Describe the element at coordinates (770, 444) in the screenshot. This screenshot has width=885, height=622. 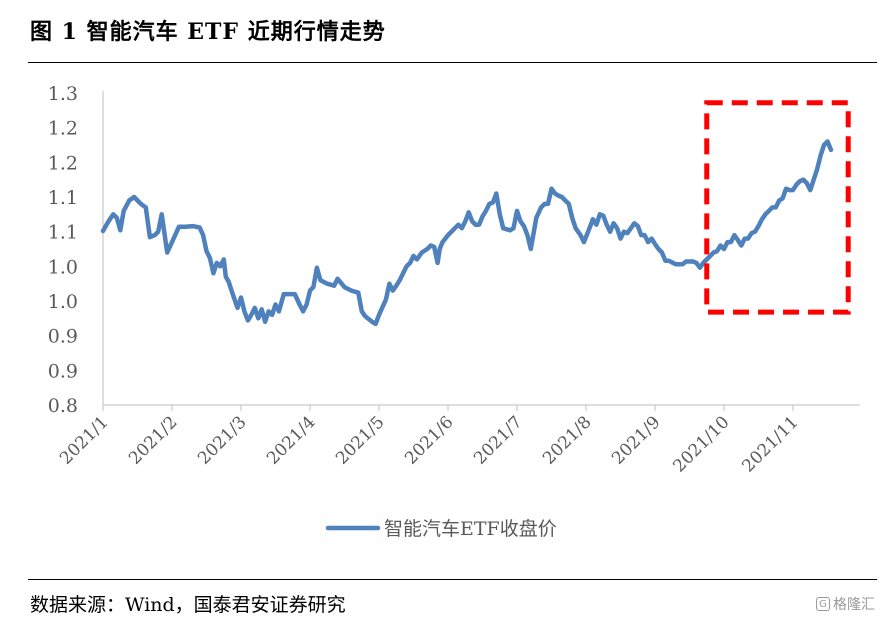
I see `x-tick-label: 2021/11` at that location.